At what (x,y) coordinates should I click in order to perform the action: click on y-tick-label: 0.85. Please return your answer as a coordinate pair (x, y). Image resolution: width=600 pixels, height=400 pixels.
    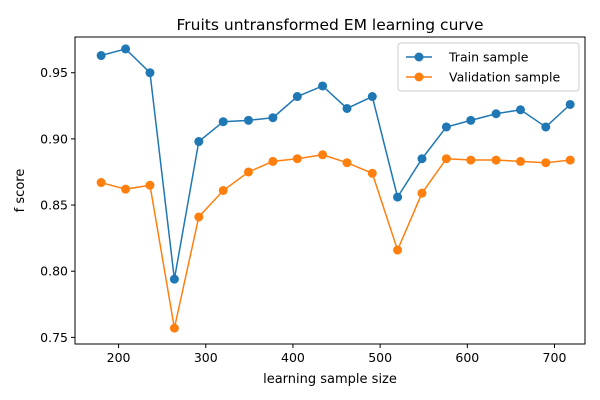
    Looking at the image, I should click on (54, 205).